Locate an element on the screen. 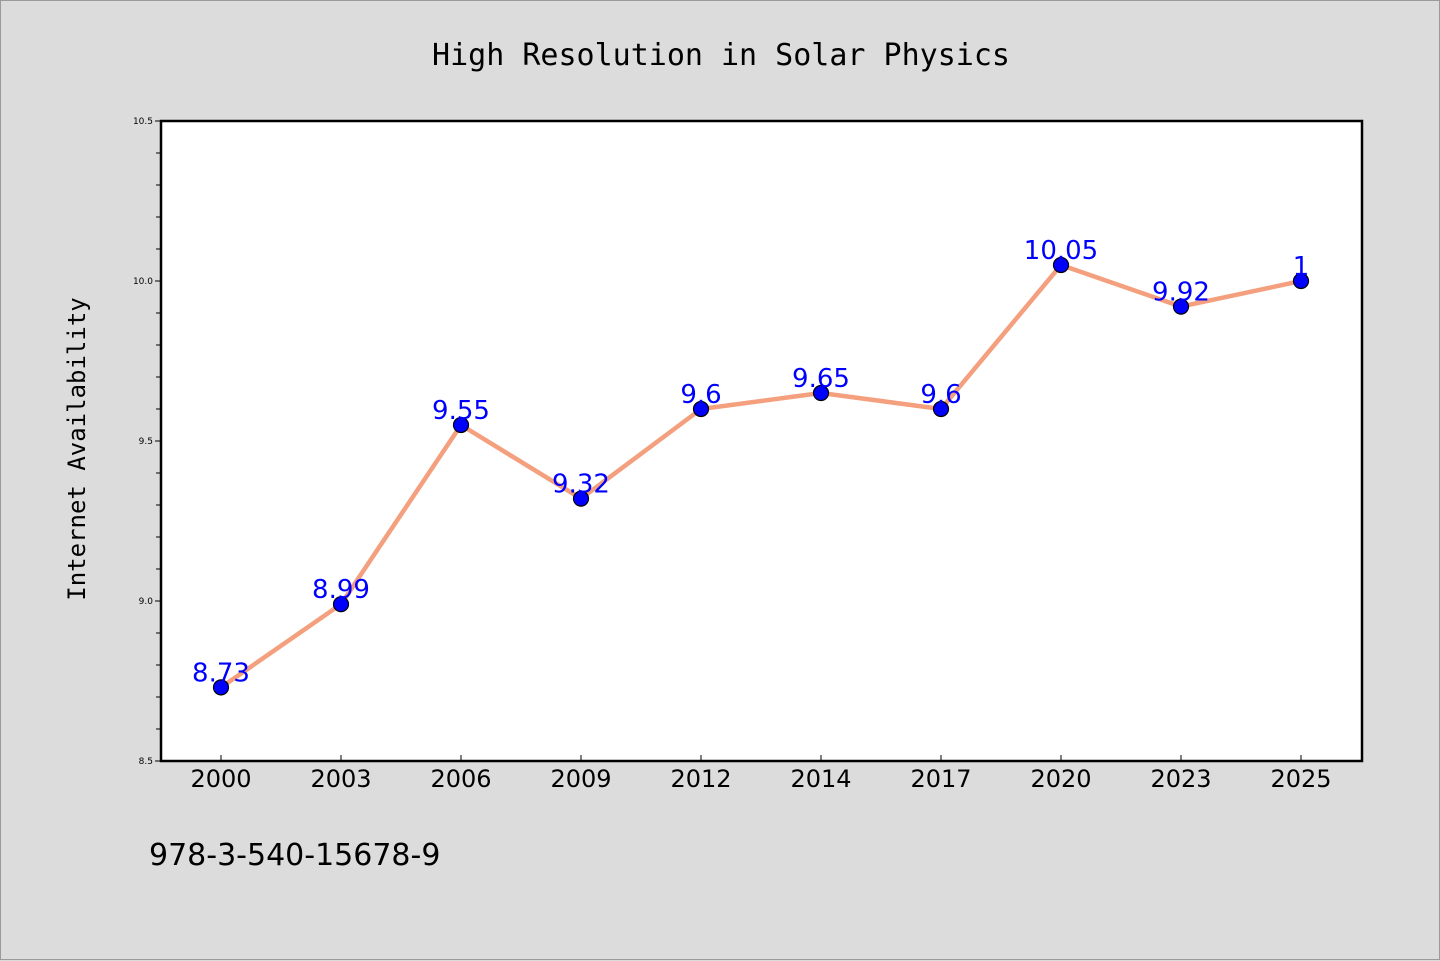 This screenshot has width=1440, height=961. data-label: 9.65 is located at coordinates (821, 379).